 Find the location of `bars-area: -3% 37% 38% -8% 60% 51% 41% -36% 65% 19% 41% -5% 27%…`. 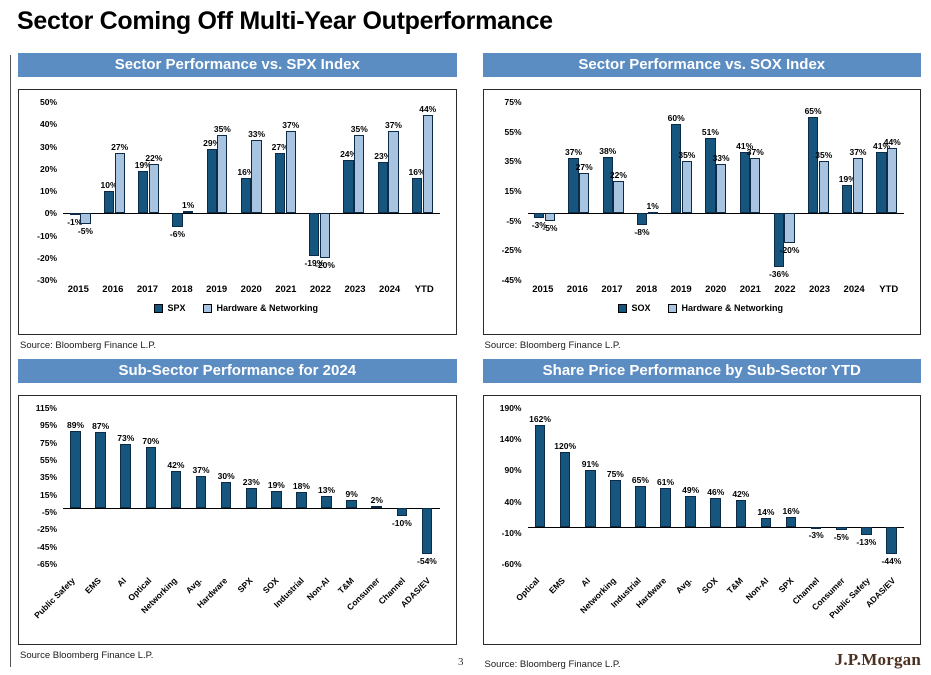

bars-area: -3% 37% 38% -8% 60% 51% 41% -36% 65% 19% 41% -5% 27%… is located at coordinates (715, 191).